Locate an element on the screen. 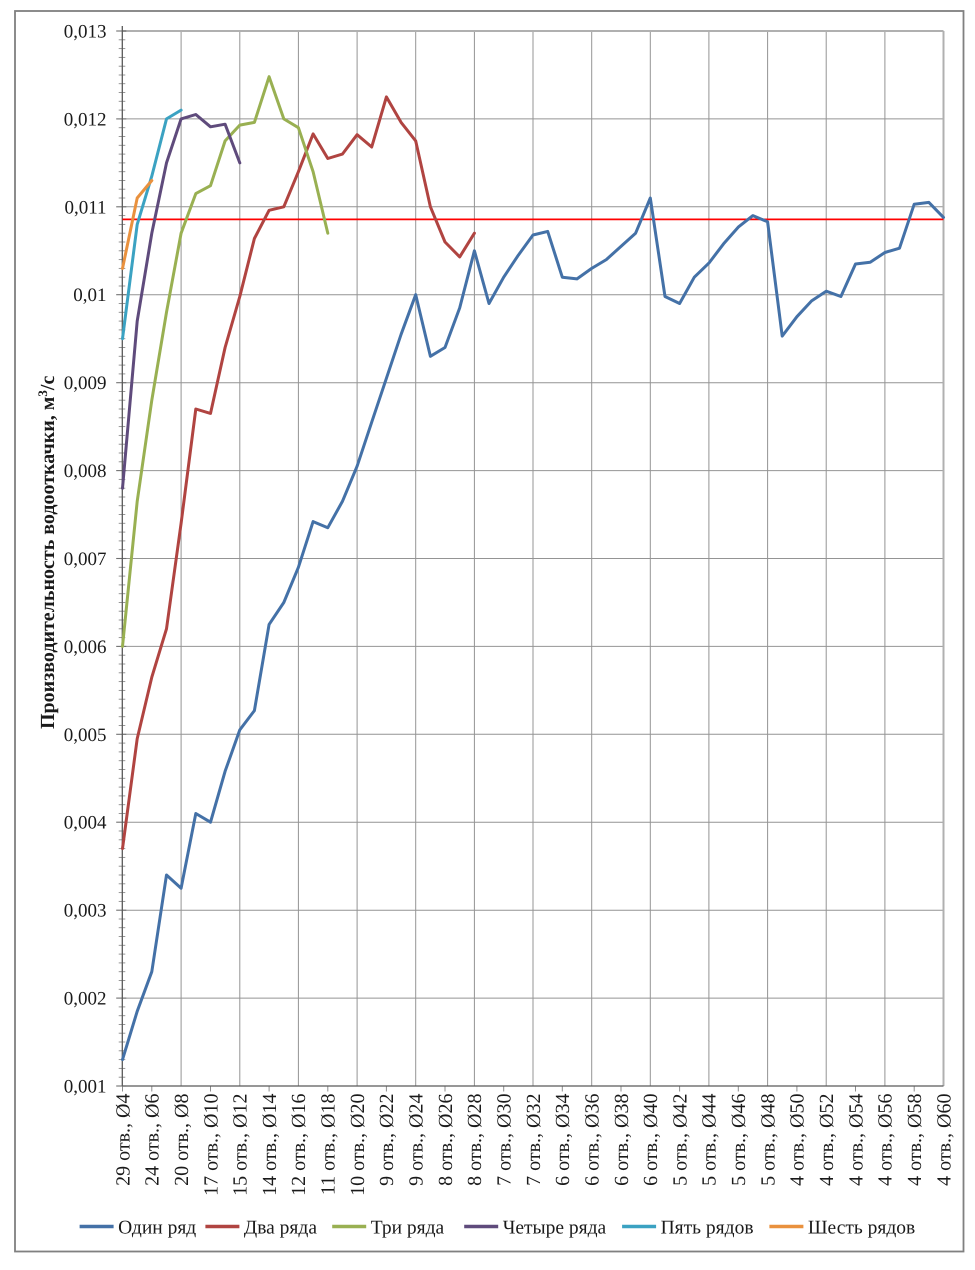 The height and width of the screenshot is (1270, 975). svg-text: 0,011 is located at coordinates (85, 207).